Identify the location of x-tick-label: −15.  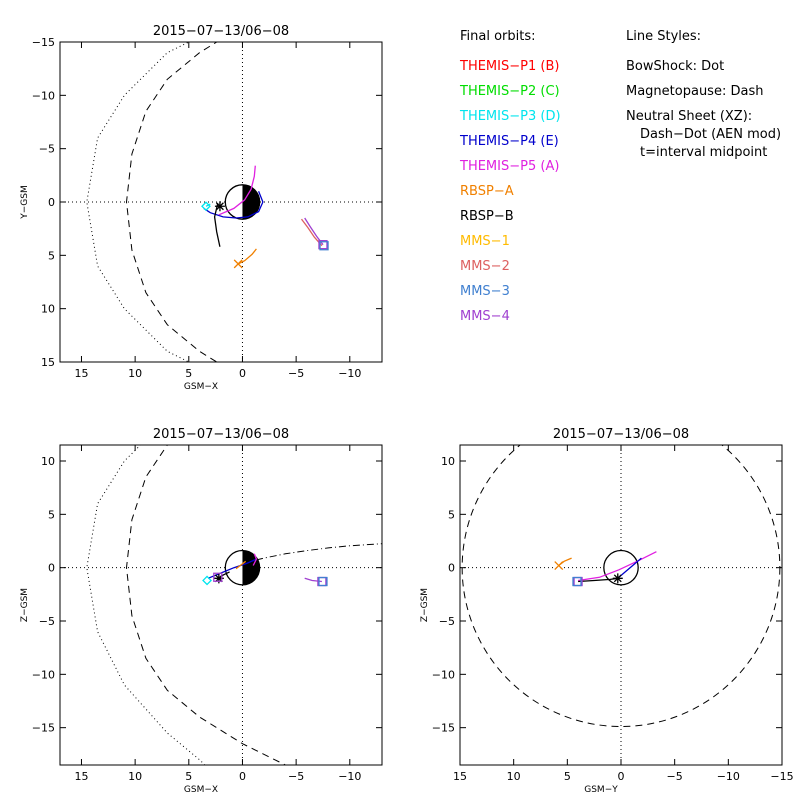
(781, 776).